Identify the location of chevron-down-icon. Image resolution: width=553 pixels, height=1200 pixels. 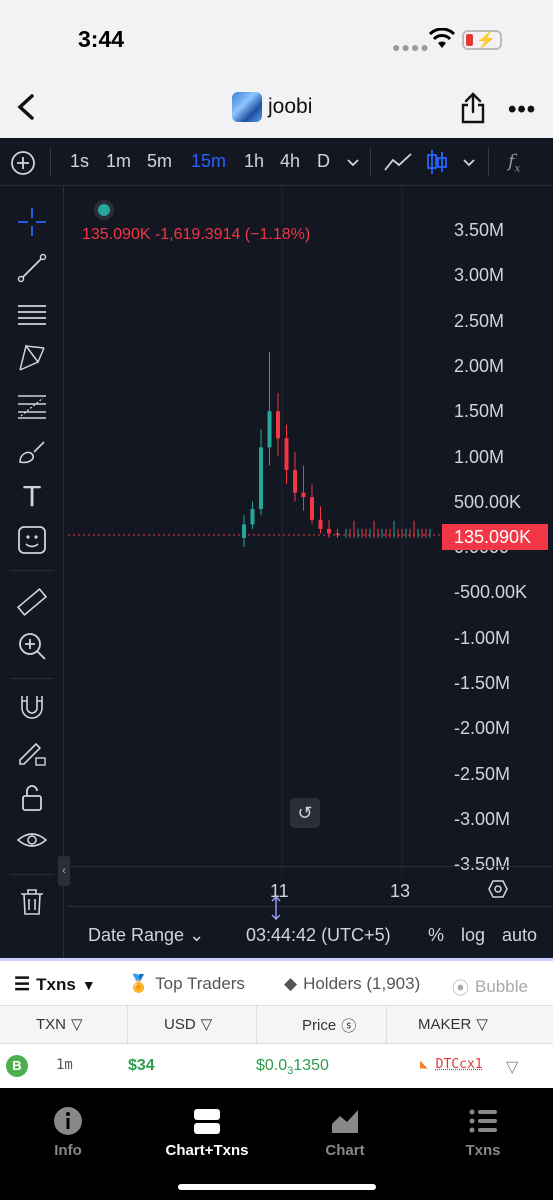
(353, 163).